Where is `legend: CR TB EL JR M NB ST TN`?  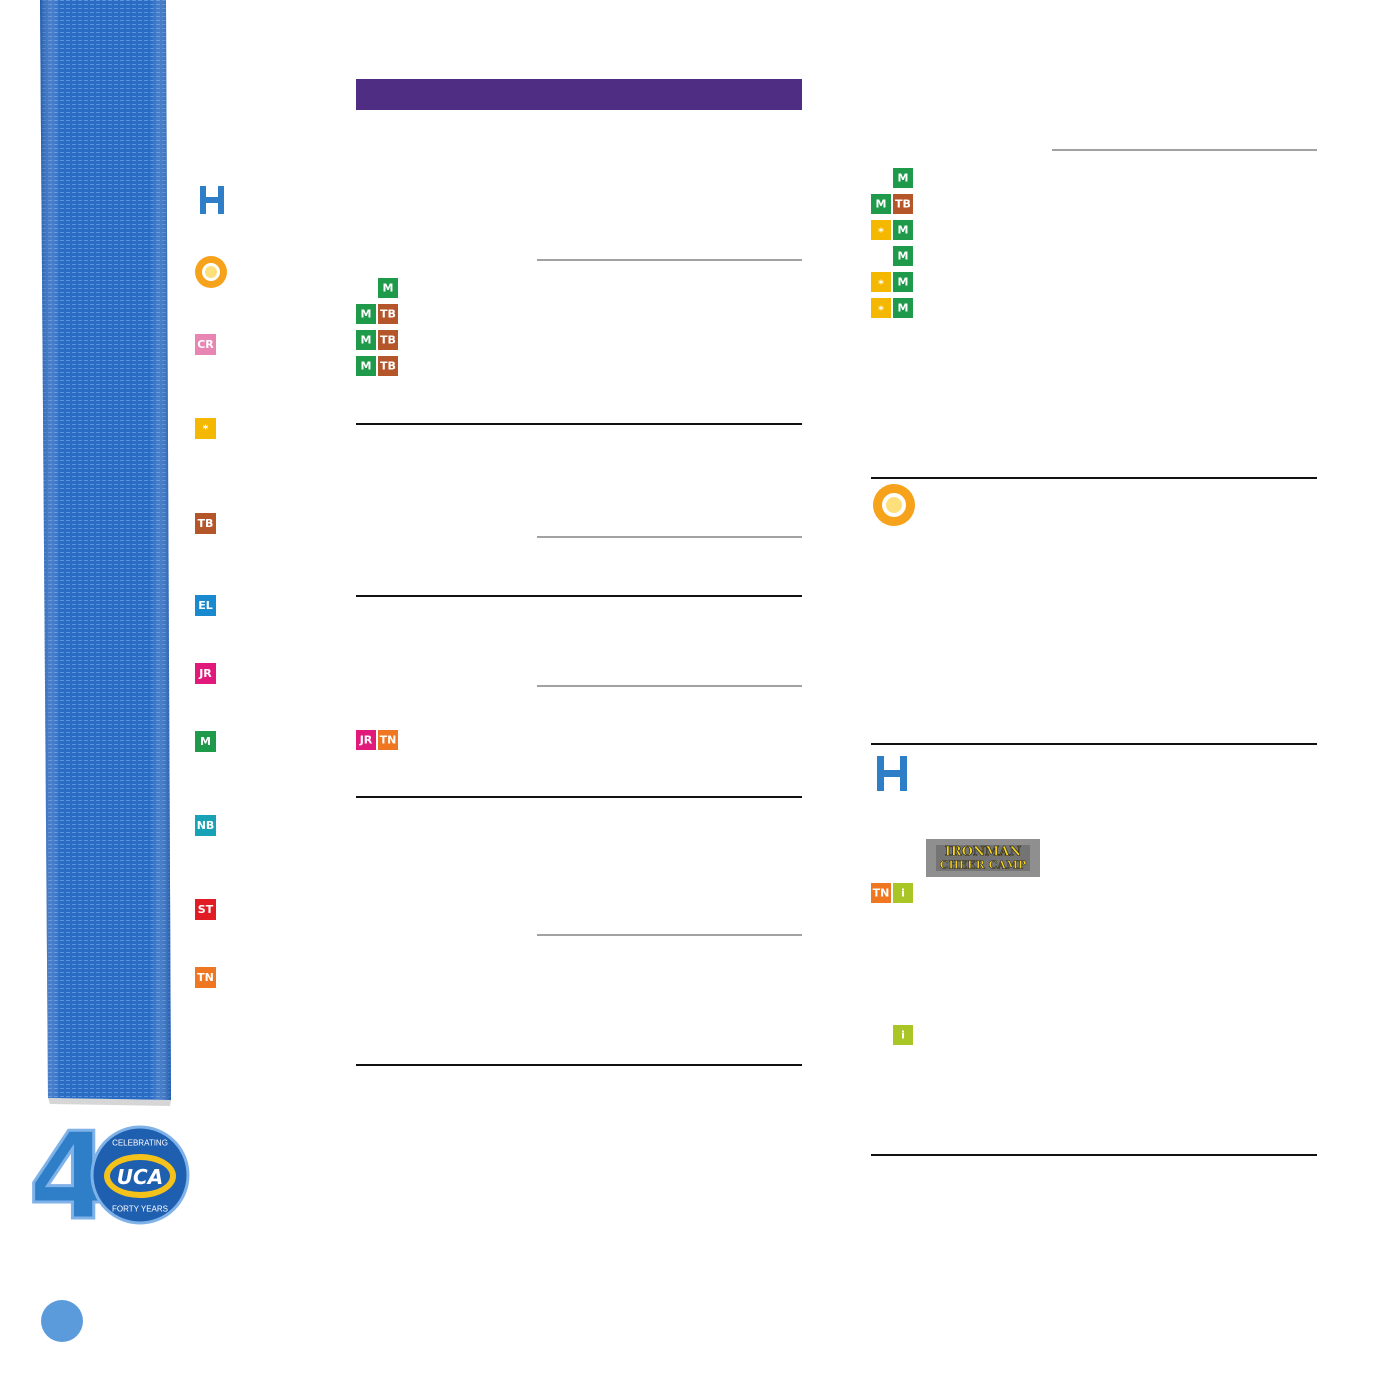 legend: CR TB EL JR M NB ST TN is located at coordinates (205, 661).